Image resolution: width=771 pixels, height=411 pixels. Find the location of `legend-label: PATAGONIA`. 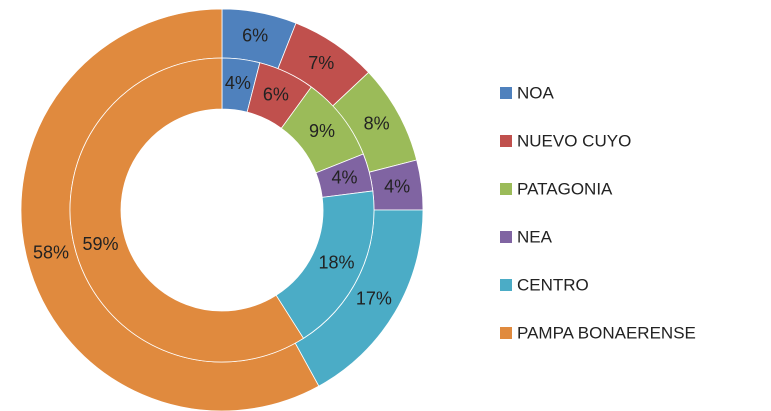

legend-label: PATAGONIA is located at coordinates (565, 188).